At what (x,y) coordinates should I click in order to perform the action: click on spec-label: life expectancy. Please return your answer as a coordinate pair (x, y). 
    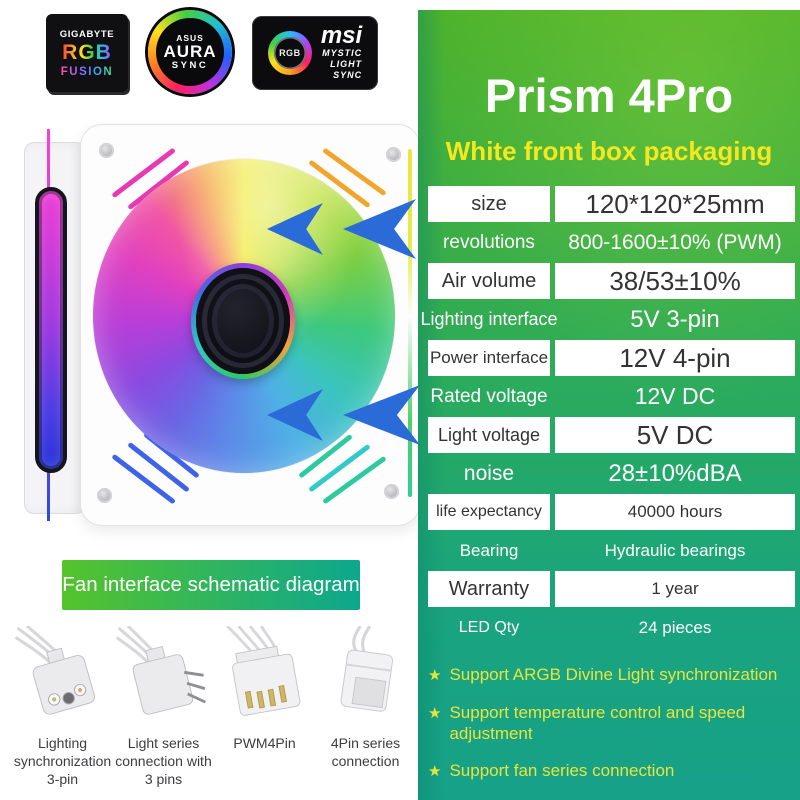
    Looking at the image, I should click on (489, 512).